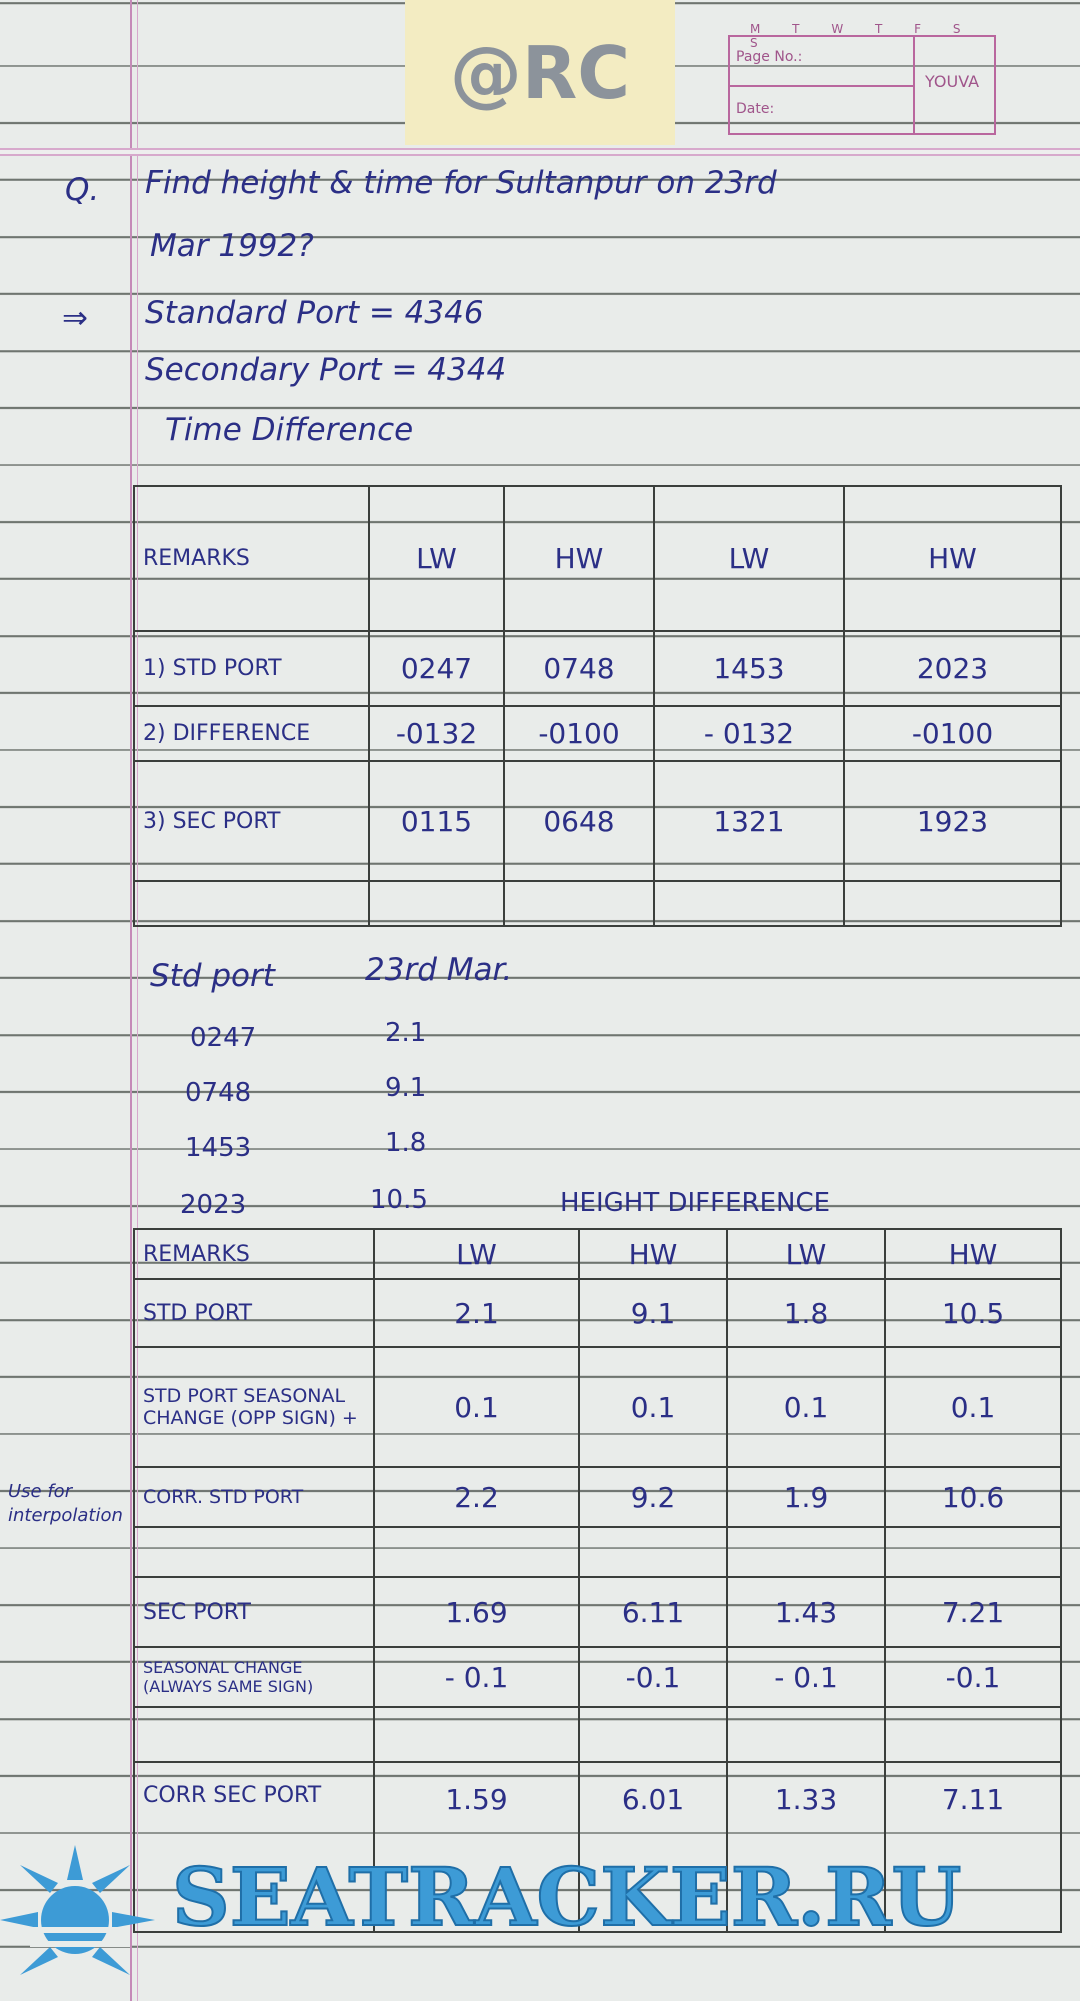  Describe the element at coordinates (806, 1612) in the screenshot. I see `cell: 1.43` at that location.